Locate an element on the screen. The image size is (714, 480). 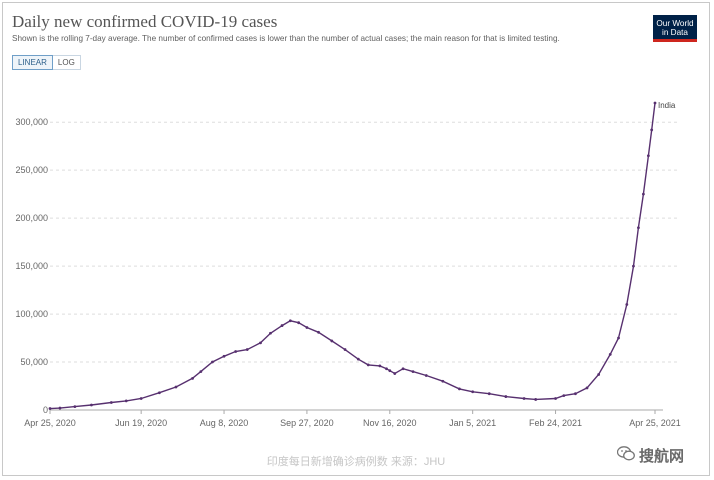
x-tick-label: Jun 19, 2020 is located at coordinates (141, 423).